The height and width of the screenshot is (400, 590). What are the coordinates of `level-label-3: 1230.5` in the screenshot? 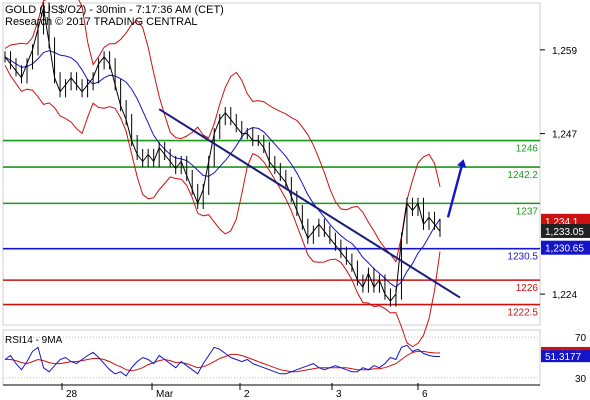 It's located at (522, 257).